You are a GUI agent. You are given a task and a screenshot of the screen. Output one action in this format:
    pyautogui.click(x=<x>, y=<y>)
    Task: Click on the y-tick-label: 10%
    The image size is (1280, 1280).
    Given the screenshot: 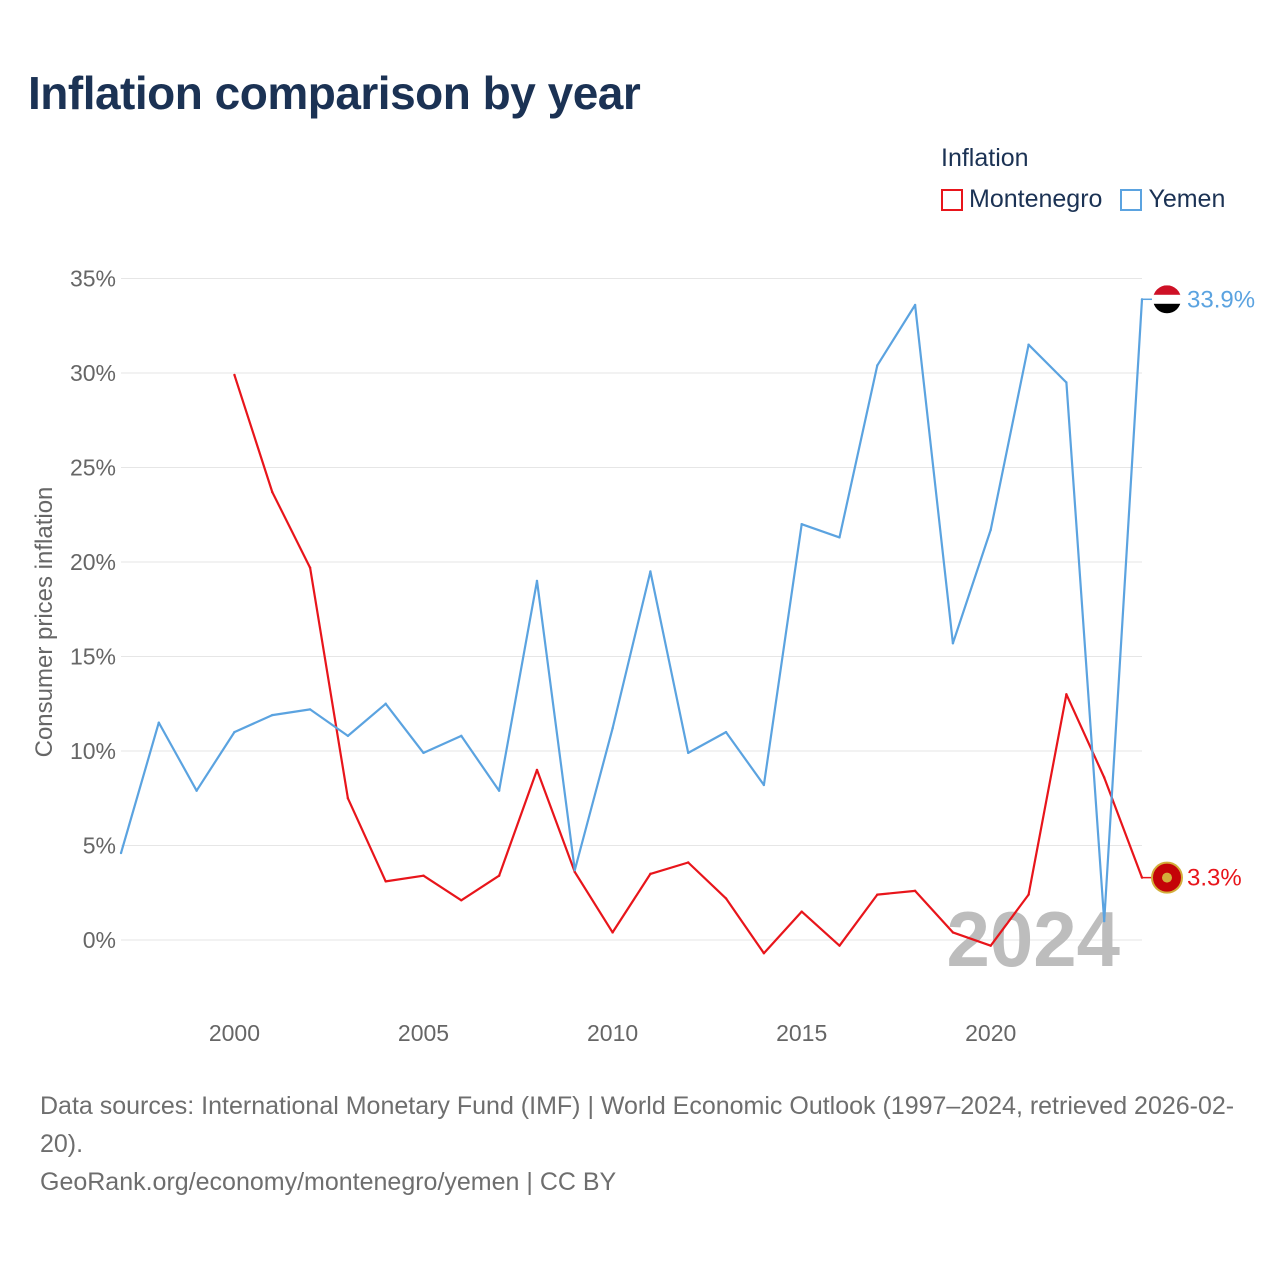 What is the action you would take?
    pyautogui.click(x=93, y=751)
    